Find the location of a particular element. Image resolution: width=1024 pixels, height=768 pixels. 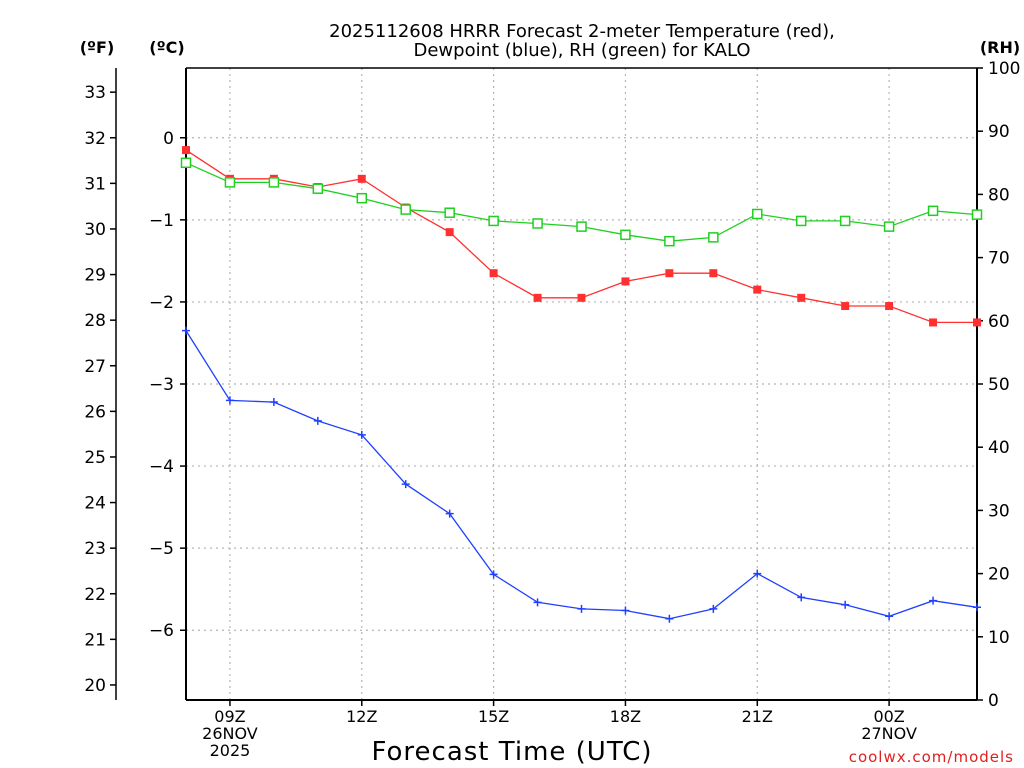

celsius-tick-label: −2 is located at coordinates (161, 303).